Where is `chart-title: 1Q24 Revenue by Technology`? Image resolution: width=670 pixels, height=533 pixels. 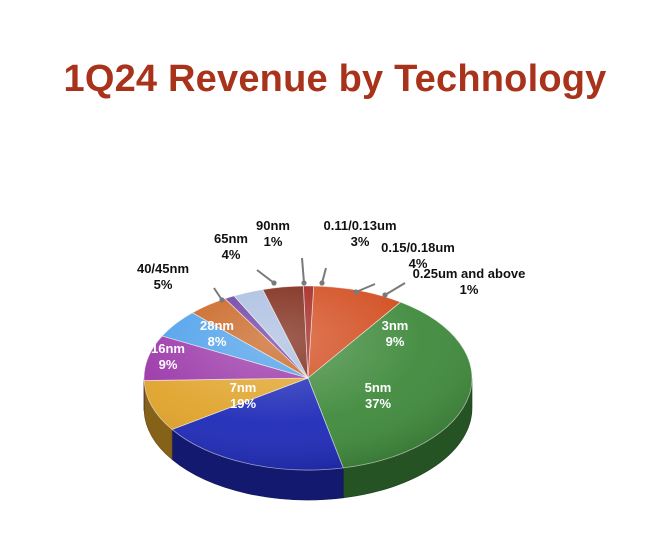
chart-title: 1Q24 Revenue by Technology is located at coordinates (335, 79).